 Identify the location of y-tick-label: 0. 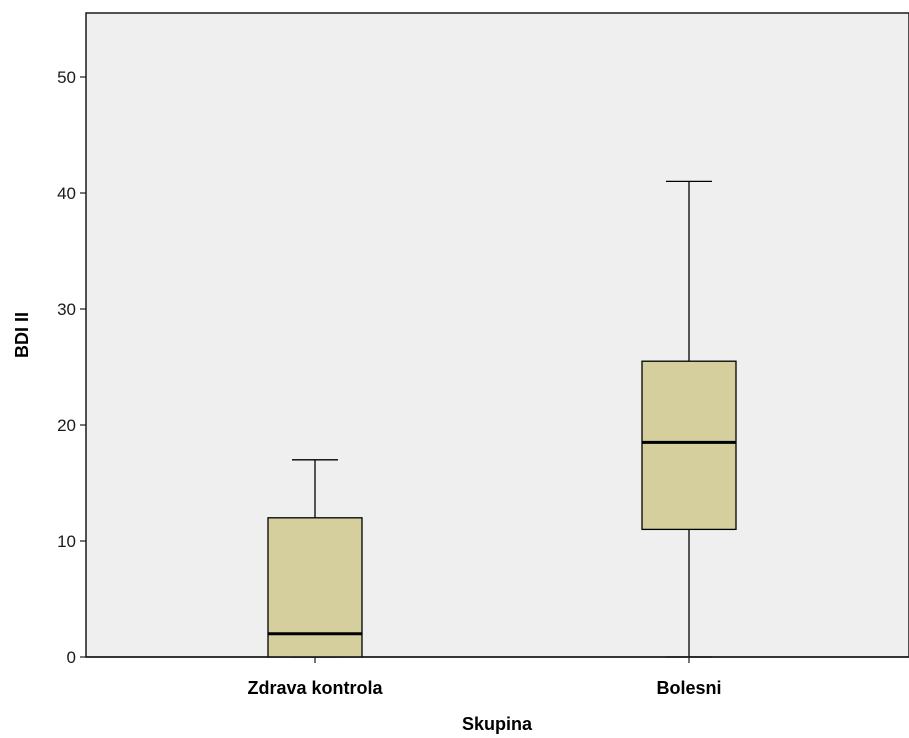
(71, 657).